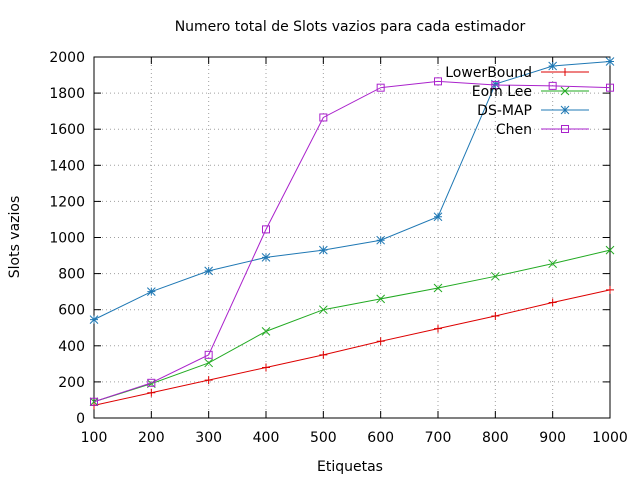 The height and width of the screenshot is (480, 640). Describe the element at coordinates (94, 438) in the screenshot. I see `x-tick-label: 100` at that location.